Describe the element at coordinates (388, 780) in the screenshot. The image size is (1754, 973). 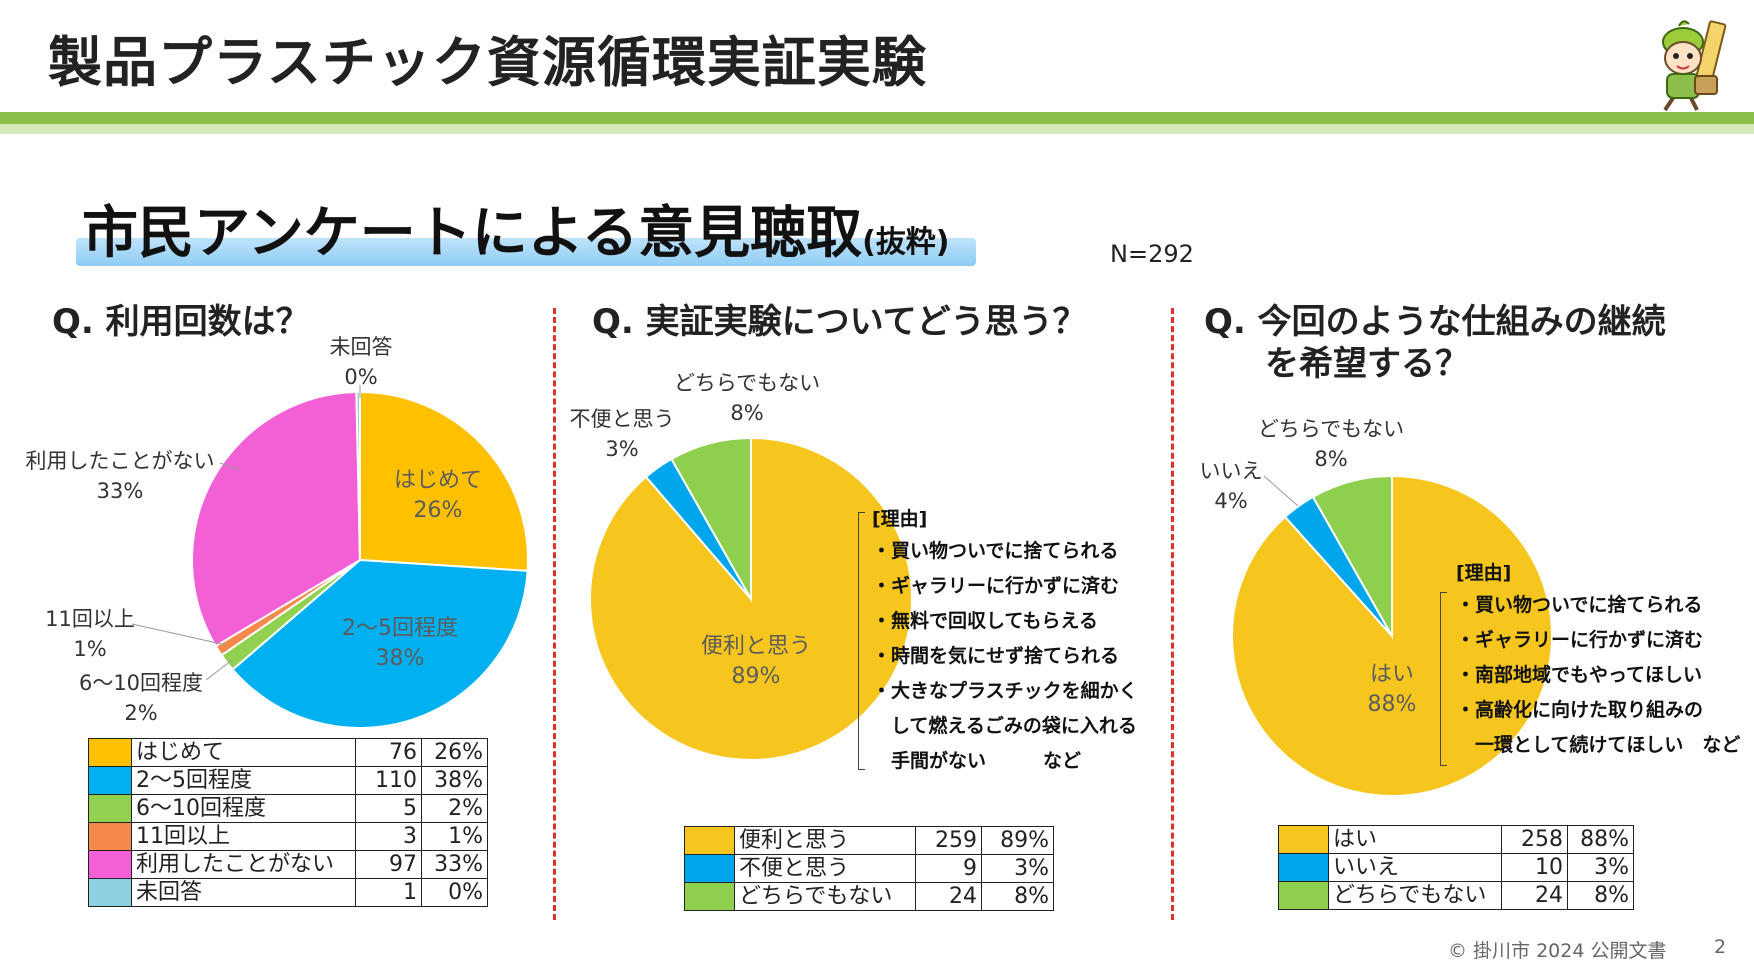
I see `legend-count: 110` at that location.